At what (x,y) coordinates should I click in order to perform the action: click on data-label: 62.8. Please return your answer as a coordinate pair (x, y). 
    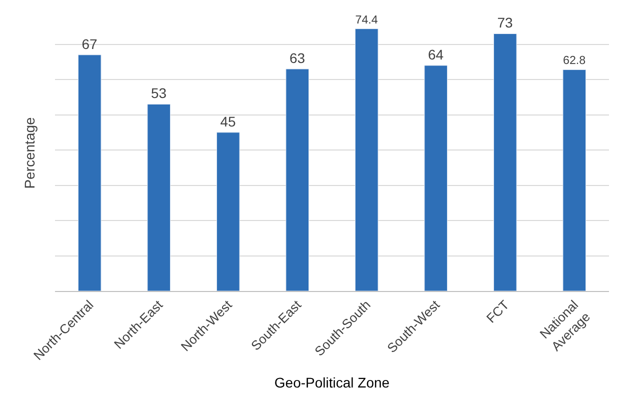
    Looking at the image, I should click on (574, 61).